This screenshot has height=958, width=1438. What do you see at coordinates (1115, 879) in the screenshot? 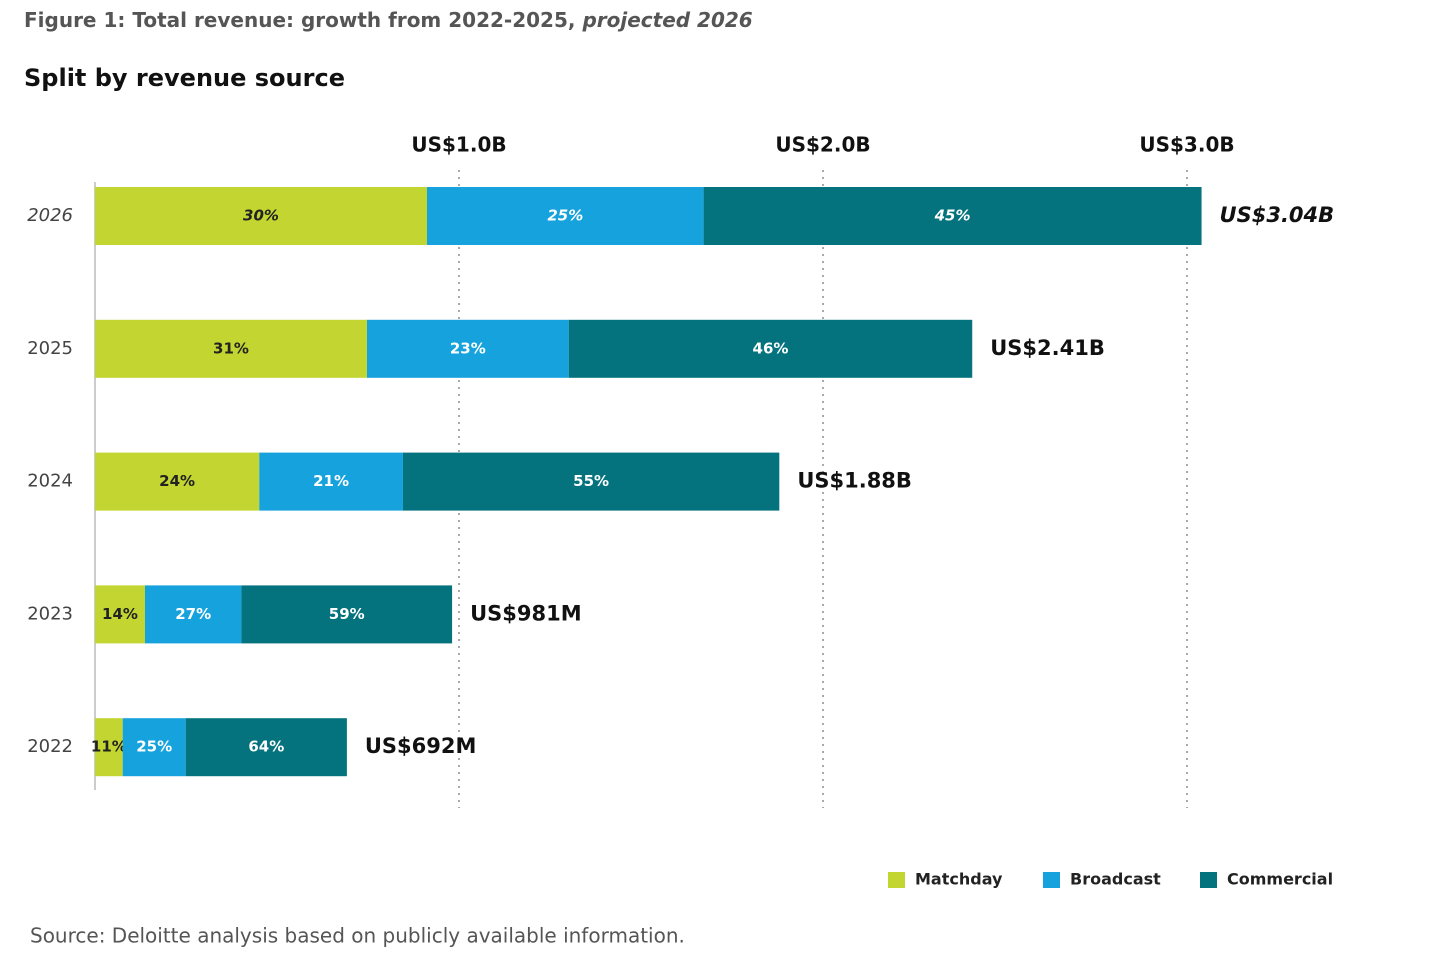
I see `legend-label: Broadcast` at bounding box center [1115, 879].